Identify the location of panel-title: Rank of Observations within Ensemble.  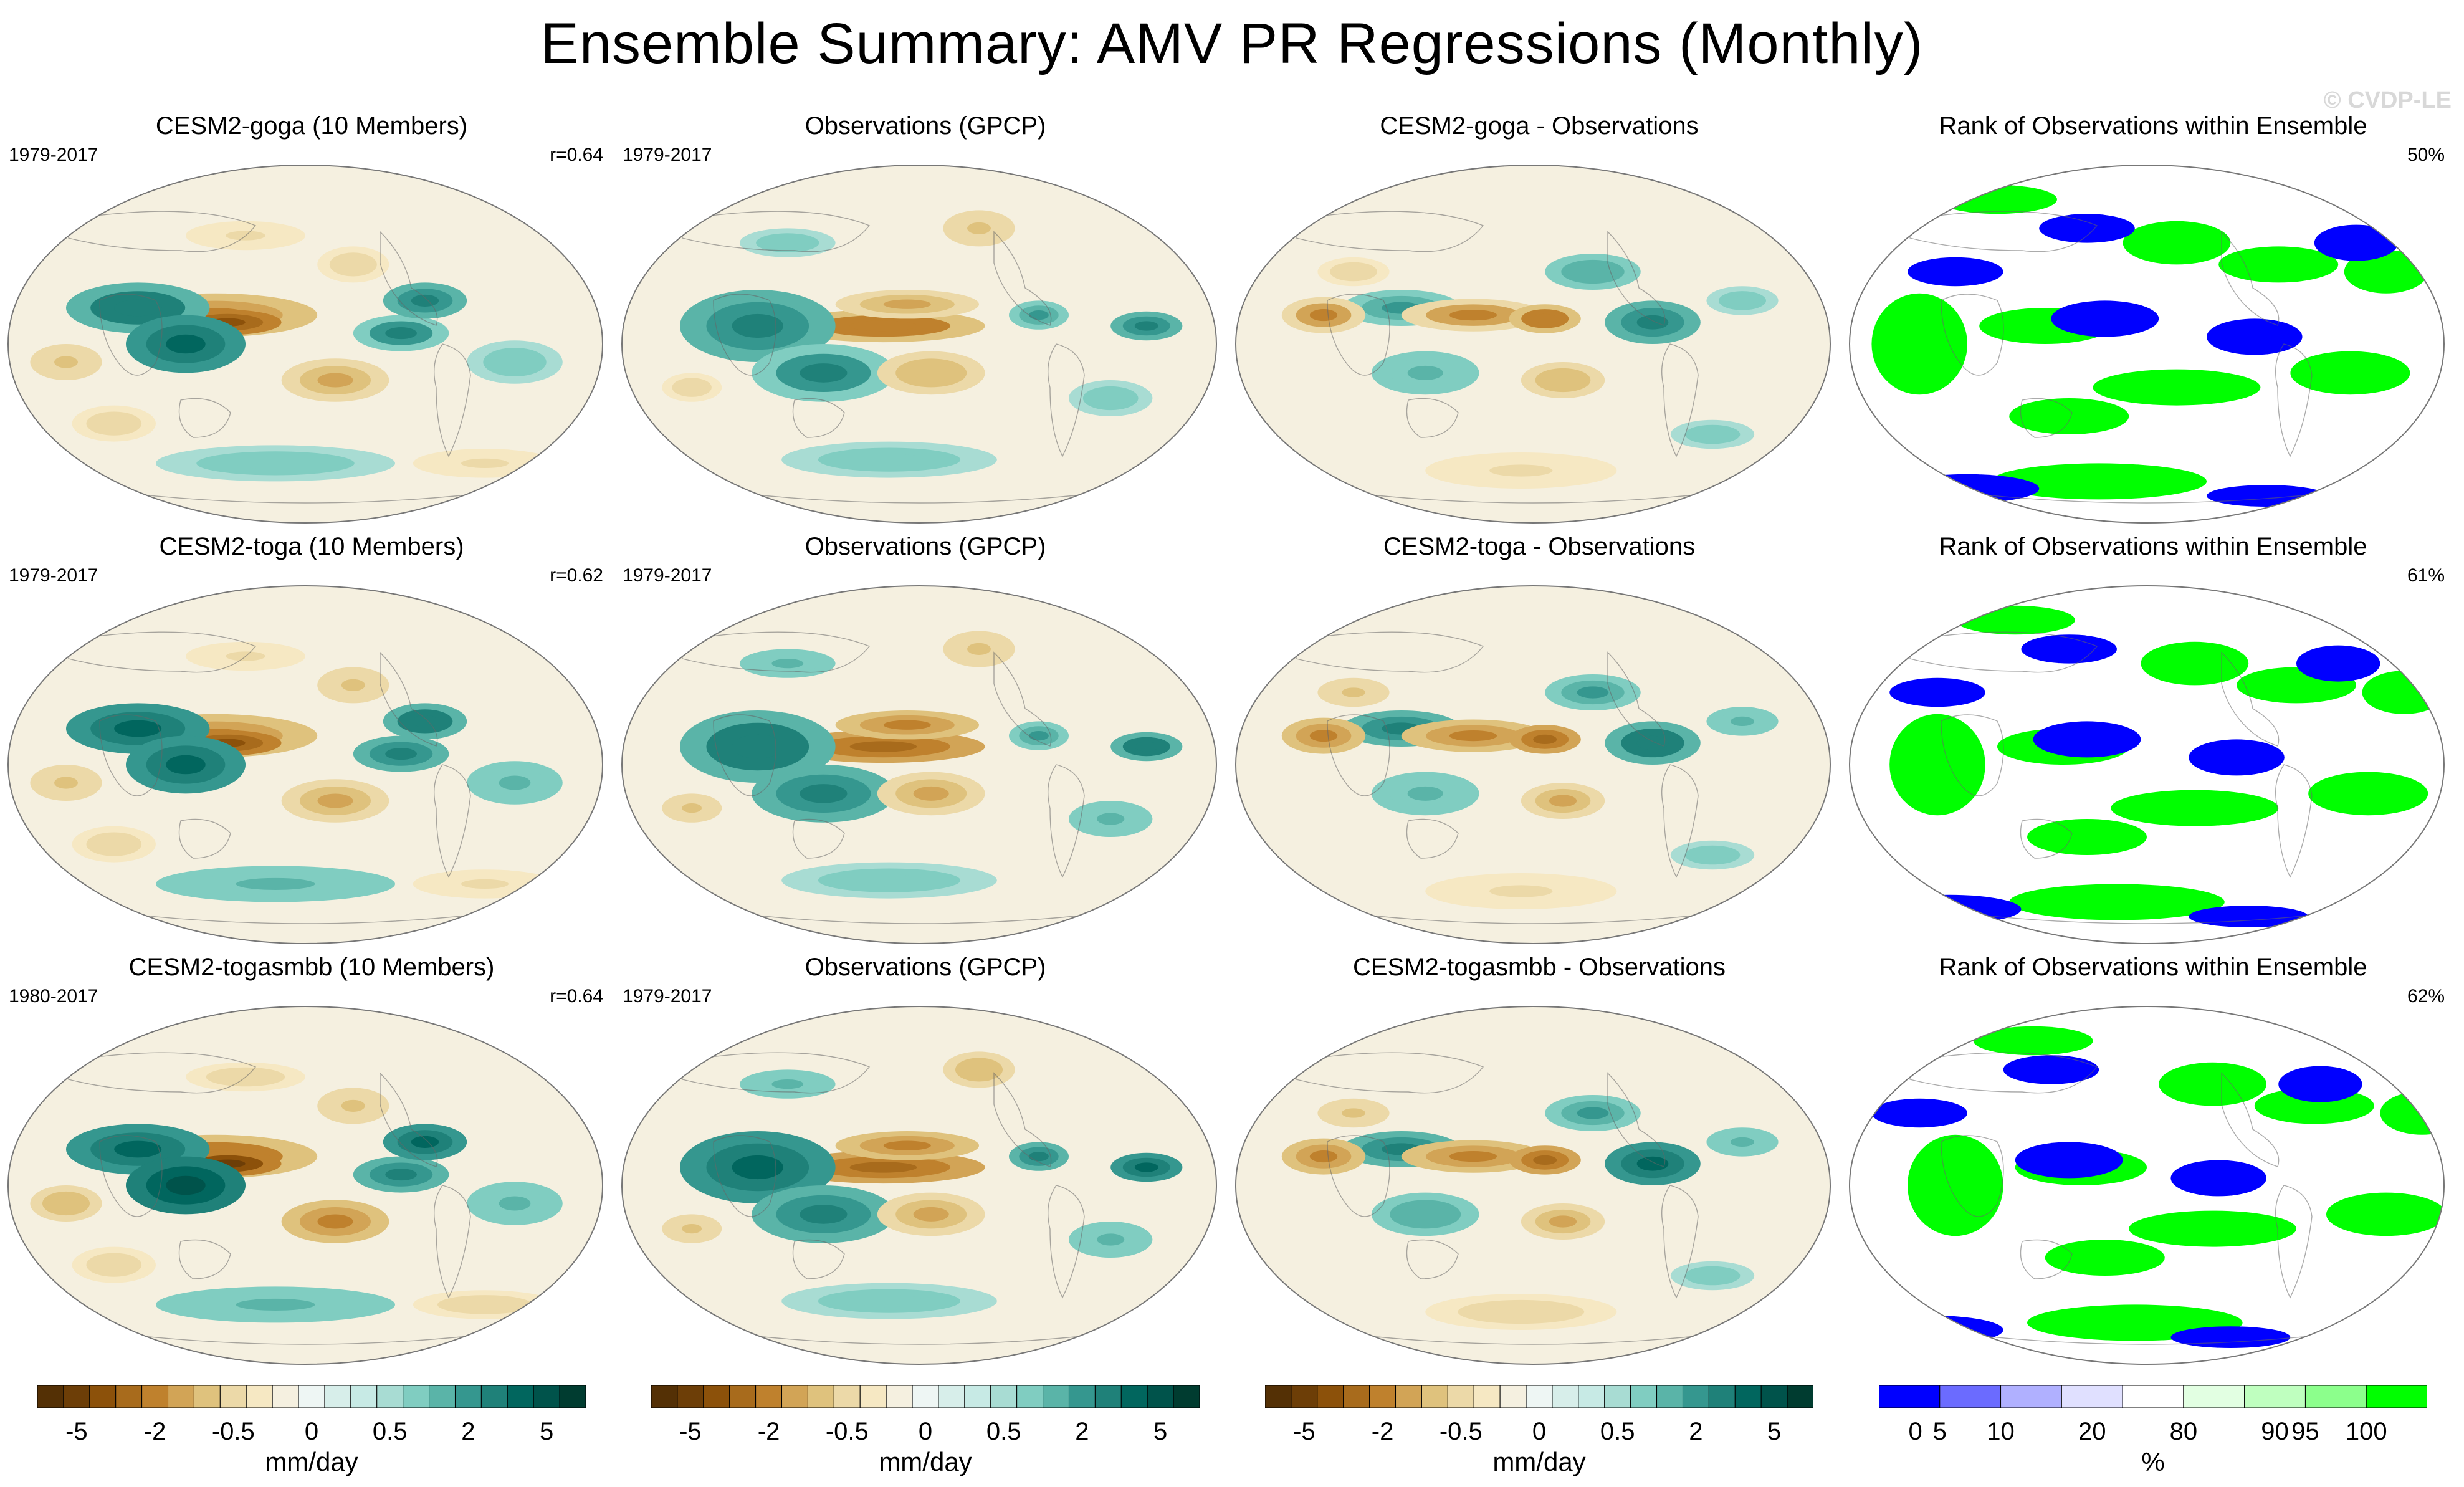
(2153, 126).